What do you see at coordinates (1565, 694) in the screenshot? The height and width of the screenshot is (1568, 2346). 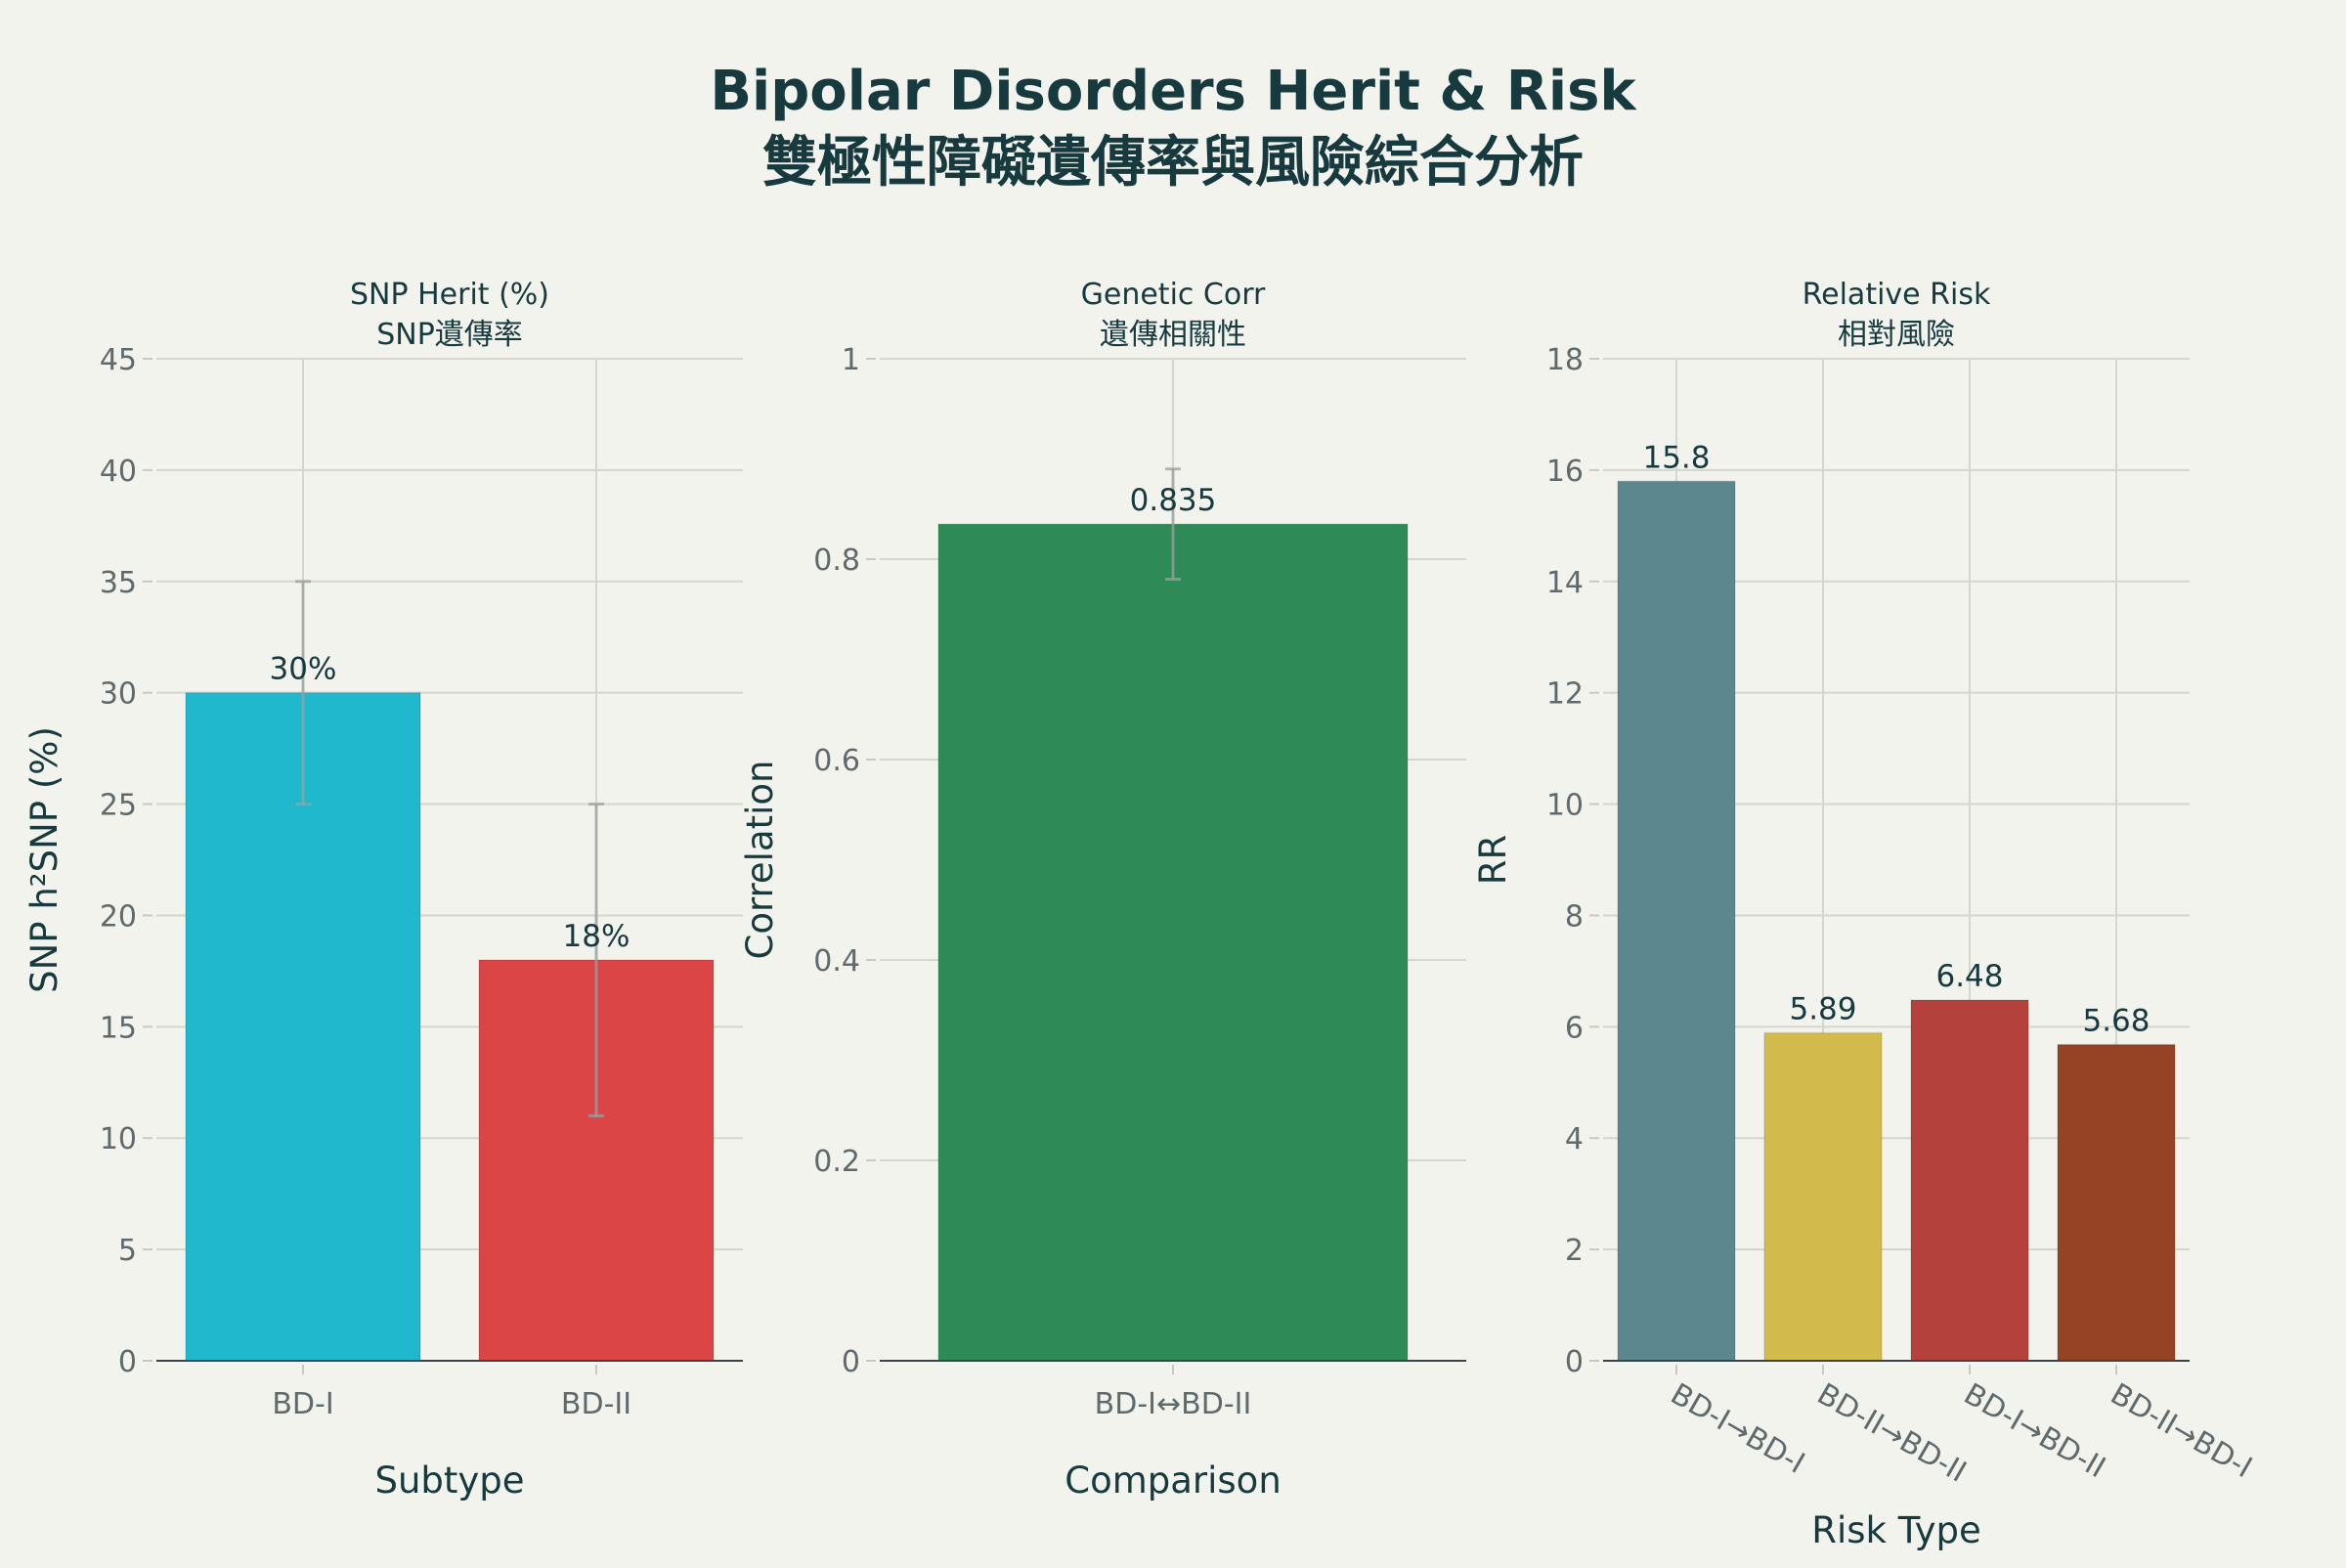 I see `y-tick-label: 12` at bounding box center [1565, 694].